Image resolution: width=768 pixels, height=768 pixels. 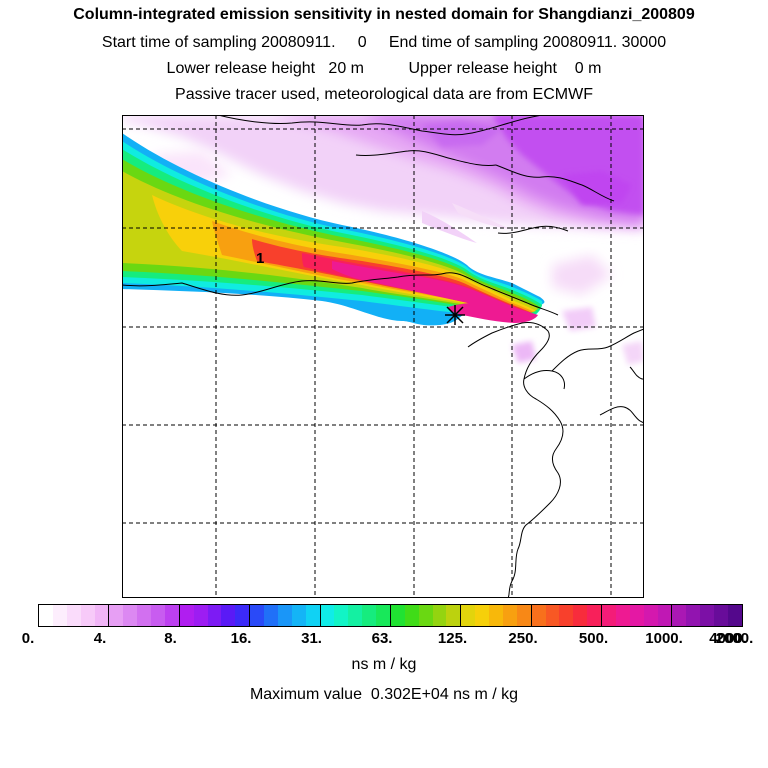 What do you see at coordinates (523, 638) in the screenshot?
I see `colorbar-tick-label: 250.` at bounding box center [523, 638].